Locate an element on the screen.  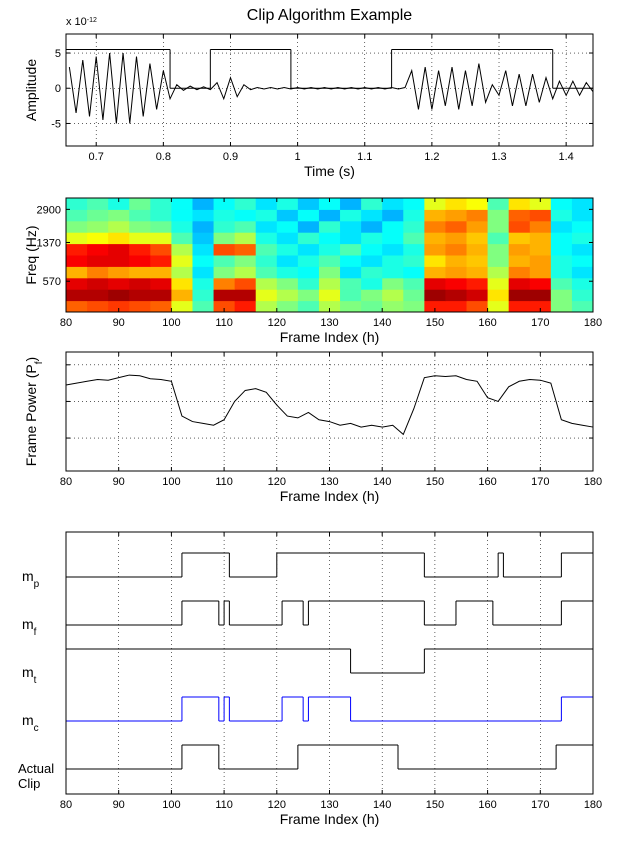
y-tick-label: 2900 is located at coordinates (49, 210).